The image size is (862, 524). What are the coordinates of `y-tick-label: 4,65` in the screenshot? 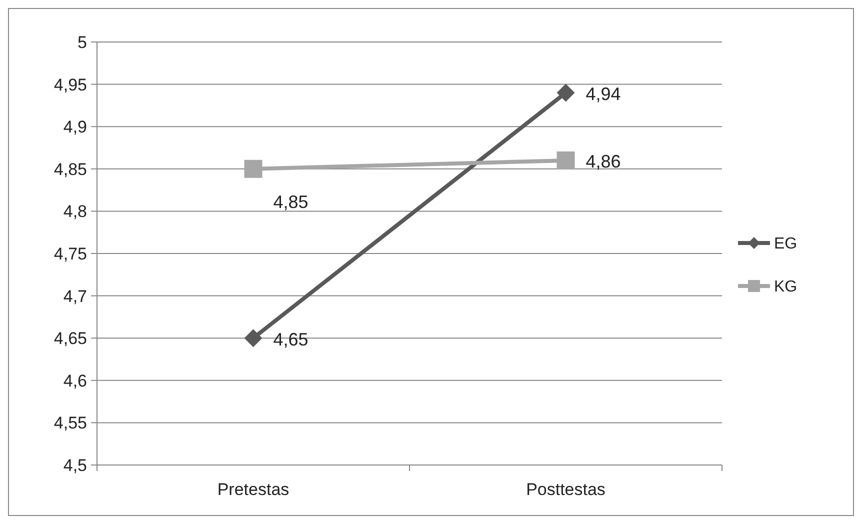 It's located at (70, 338).